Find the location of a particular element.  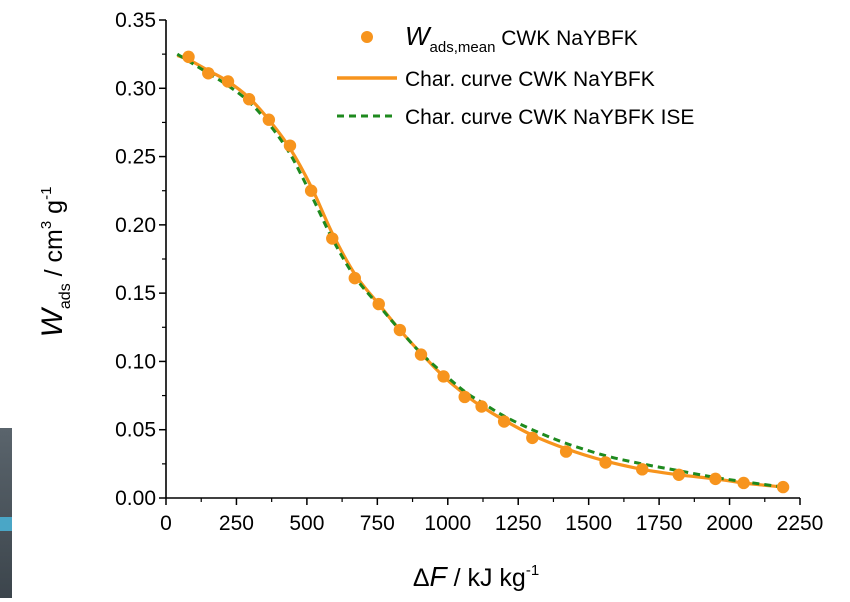

y-tick-label: 0.05 is located at coordinates (135, 430).